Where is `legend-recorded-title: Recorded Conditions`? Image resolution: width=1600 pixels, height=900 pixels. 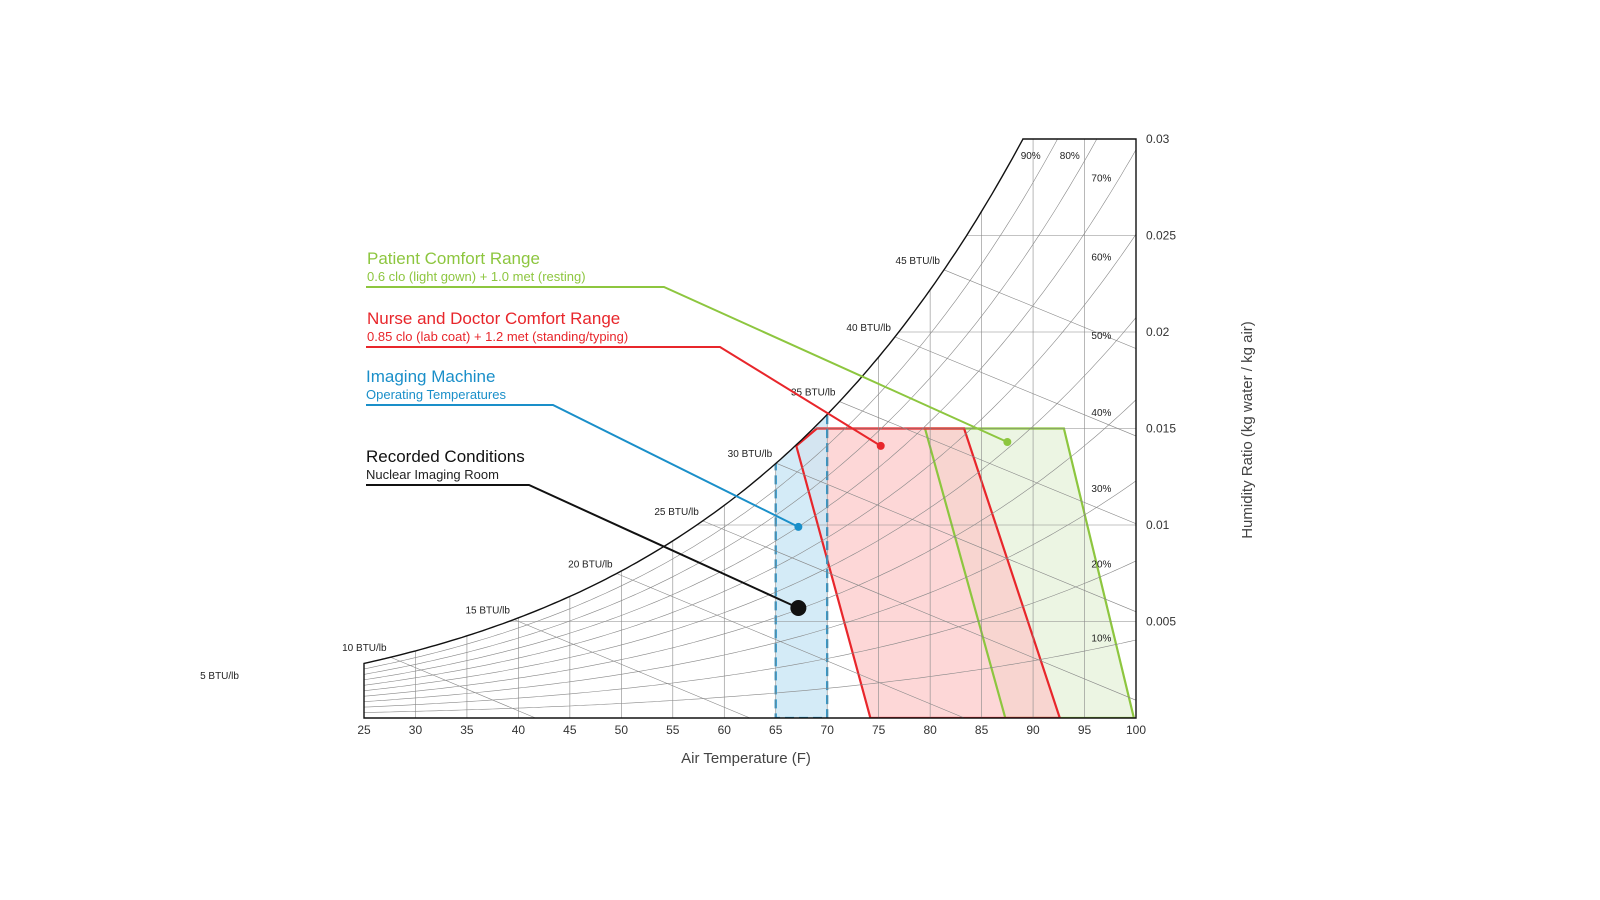
legend-recorded-title: Recorded Conditions is located at coordinates (445, 456).